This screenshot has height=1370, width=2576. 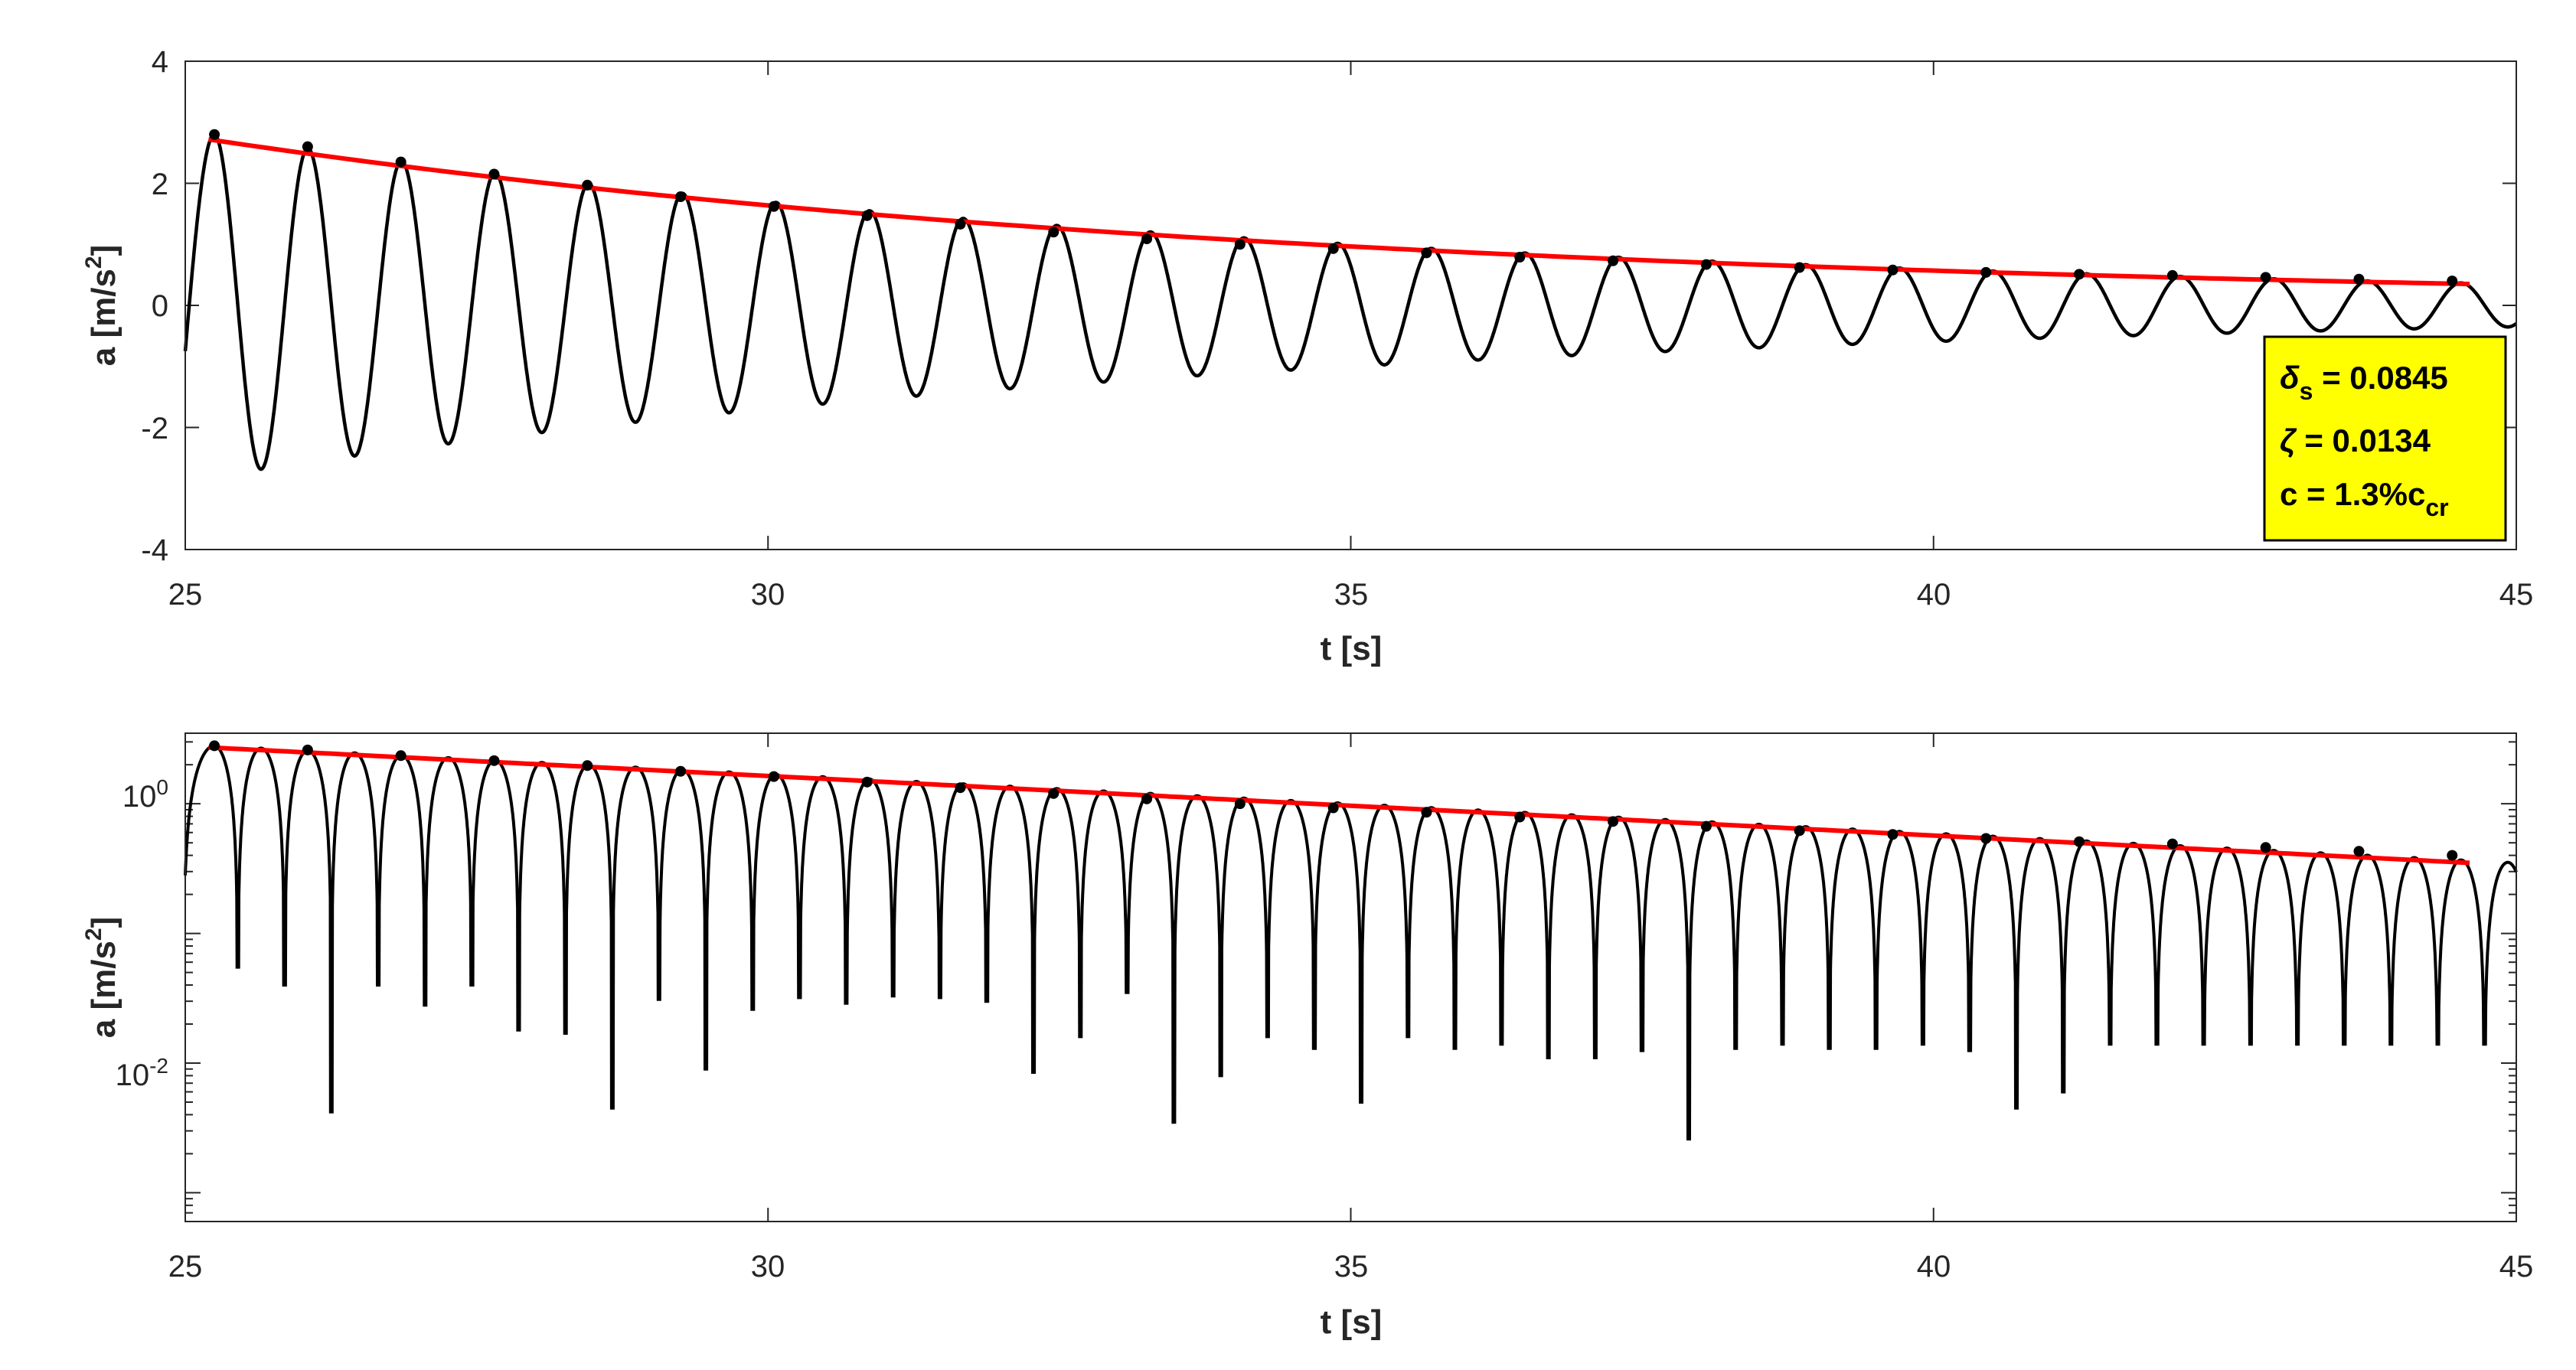 I want to click on zeta-symbol: ζ, so click(x=2288, y=440).